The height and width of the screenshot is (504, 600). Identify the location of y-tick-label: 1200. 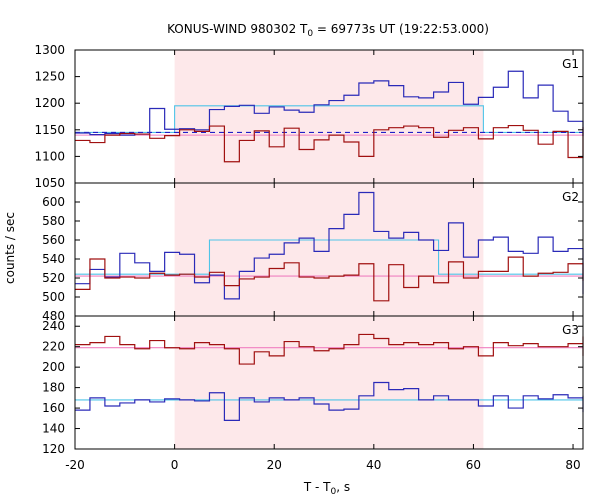
(49, 103).